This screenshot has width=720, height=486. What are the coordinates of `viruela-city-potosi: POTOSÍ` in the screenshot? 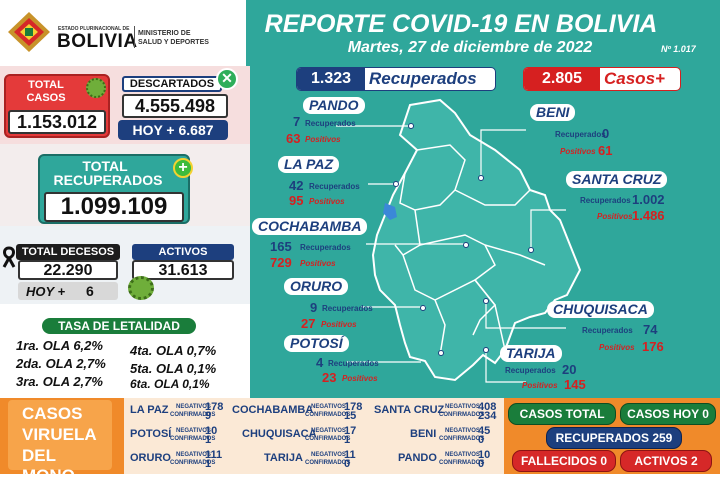 It's located at (151, 434).